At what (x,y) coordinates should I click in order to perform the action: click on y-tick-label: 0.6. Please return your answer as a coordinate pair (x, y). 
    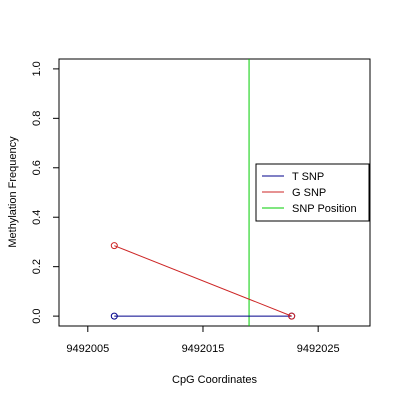
    Looking at the image, I should click on (37, 167).